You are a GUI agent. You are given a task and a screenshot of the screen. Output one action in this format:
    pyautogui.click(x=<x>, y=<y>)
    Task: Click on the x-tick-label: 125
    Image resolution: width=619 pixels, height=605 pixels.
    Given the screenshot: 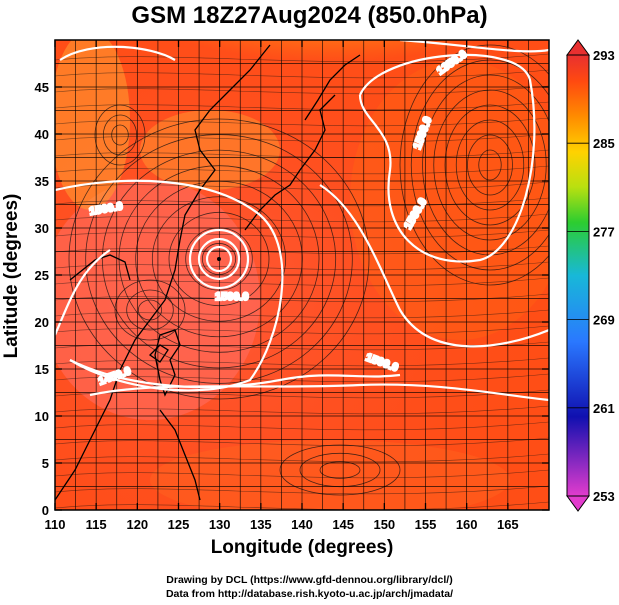 What is the action you would take?
    pyautogui.click(x=179, y=524)
    